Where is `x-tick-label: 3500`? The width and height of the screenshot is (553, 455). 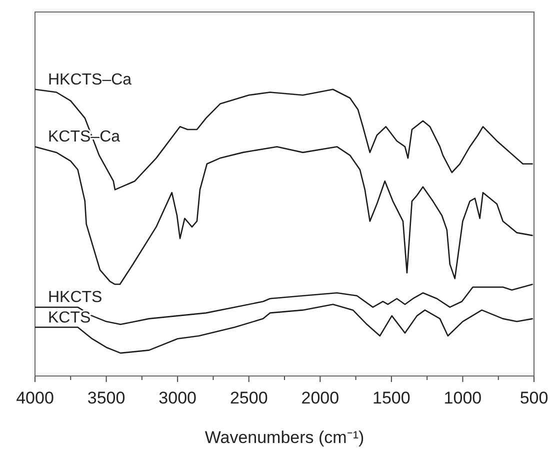 x-tick-label: 3500 is located at coordinates (106, 398).